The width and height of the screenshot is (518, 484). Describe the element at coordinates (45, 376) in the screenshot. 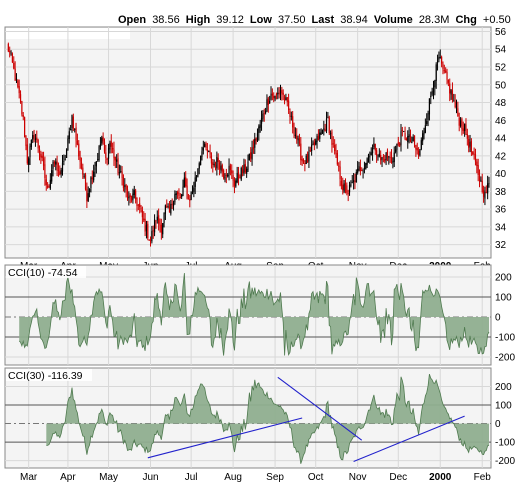

I see `cci30-legend: CCI(30) -116.39` at that location.